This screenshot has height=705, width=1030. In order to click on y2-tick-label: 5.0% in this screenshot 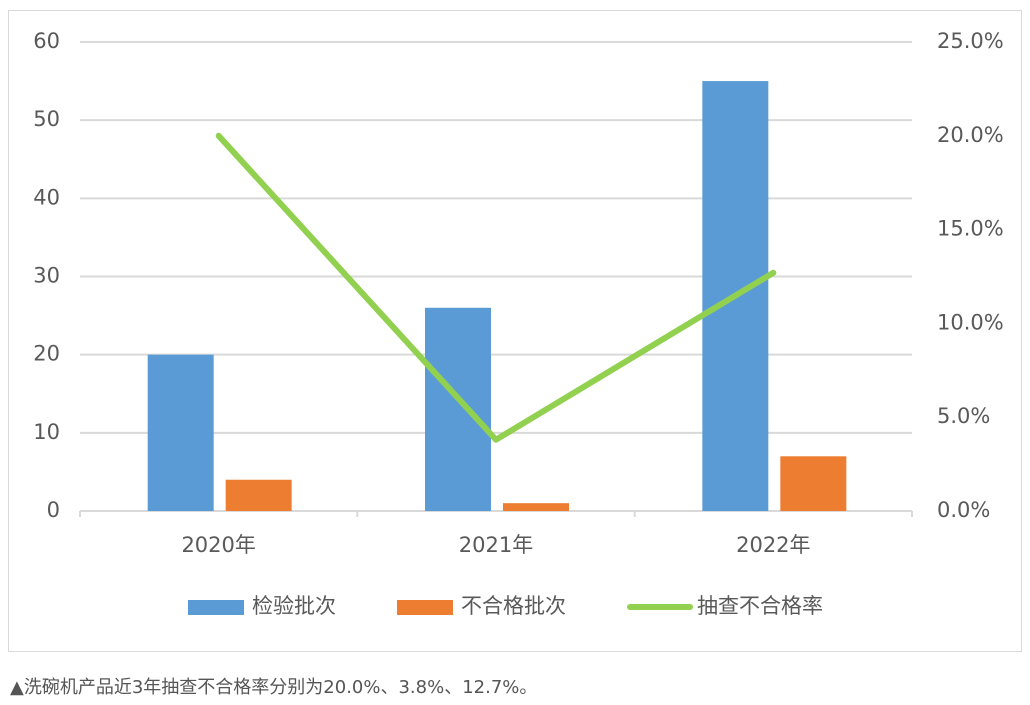, I will do `click(963, 416)`.